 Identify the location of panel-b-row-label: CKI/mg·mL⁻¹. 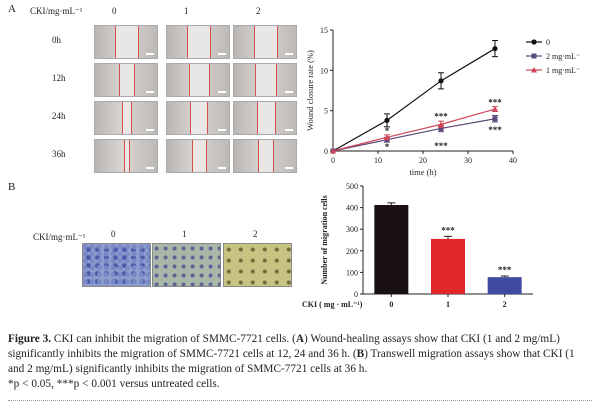
(59, 237).